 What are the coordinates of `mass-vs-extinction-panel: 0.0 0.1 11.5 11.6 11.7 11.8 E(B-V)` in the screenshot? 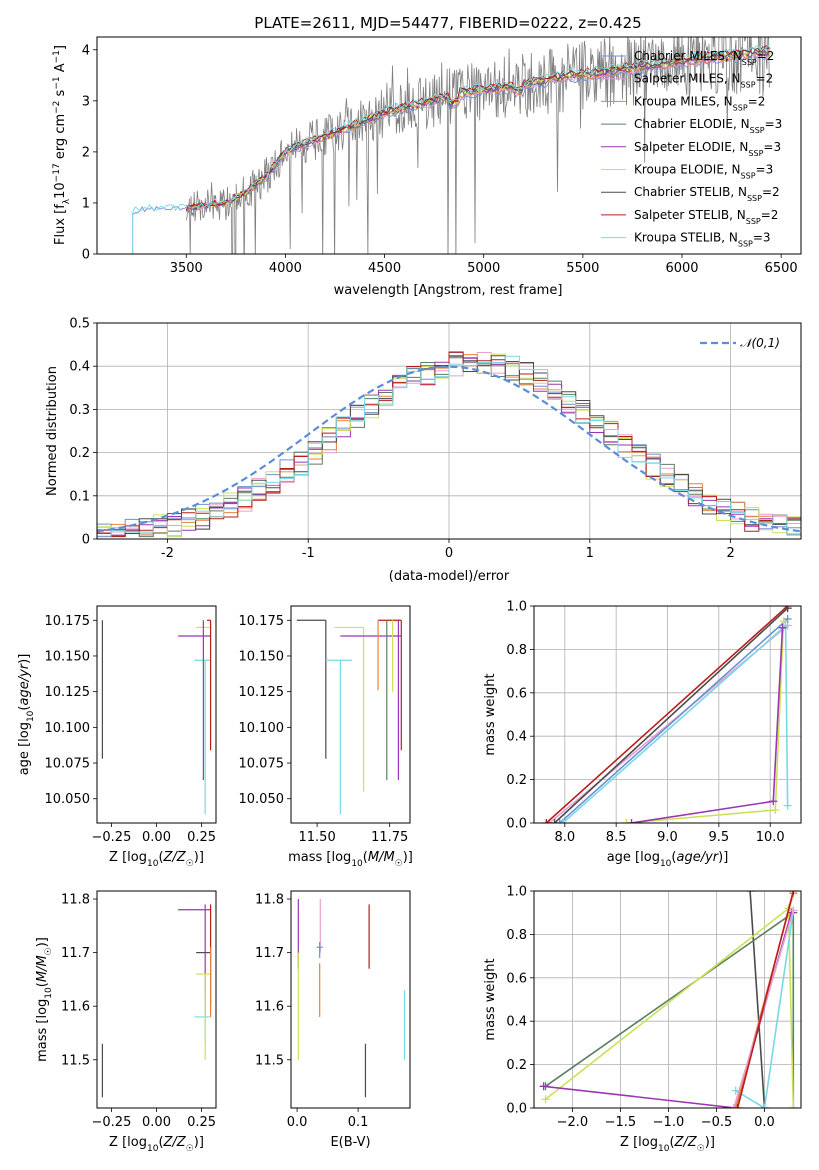 It's located at (333, 1020).